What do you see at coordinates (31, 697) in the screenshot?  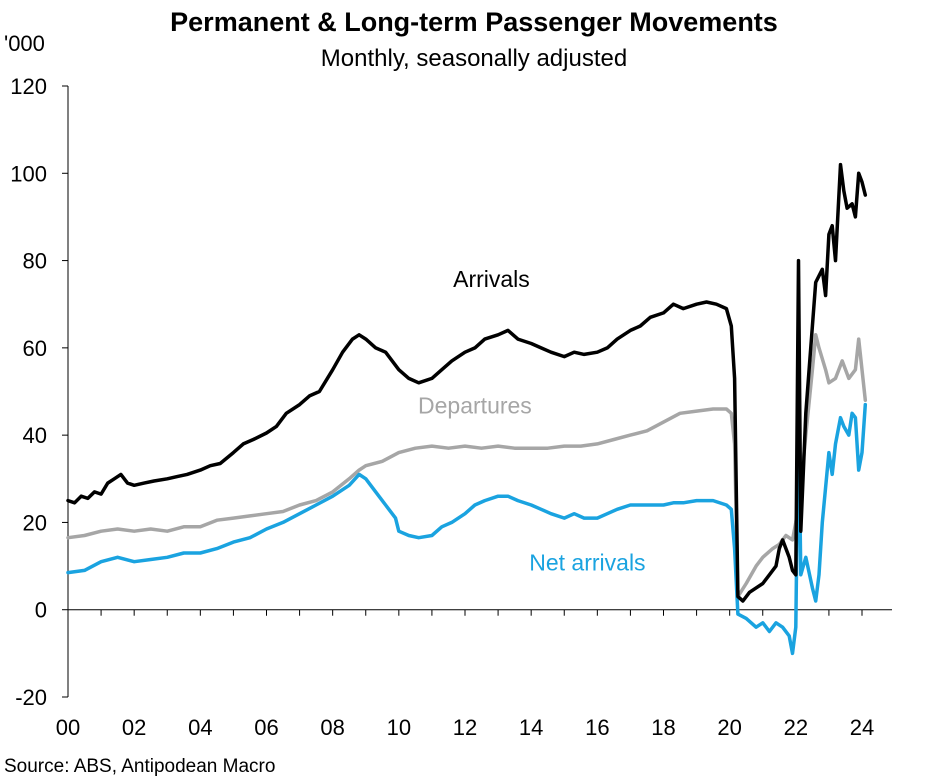 I see `y-tick-label: -20` at bounding box center [31, 697].